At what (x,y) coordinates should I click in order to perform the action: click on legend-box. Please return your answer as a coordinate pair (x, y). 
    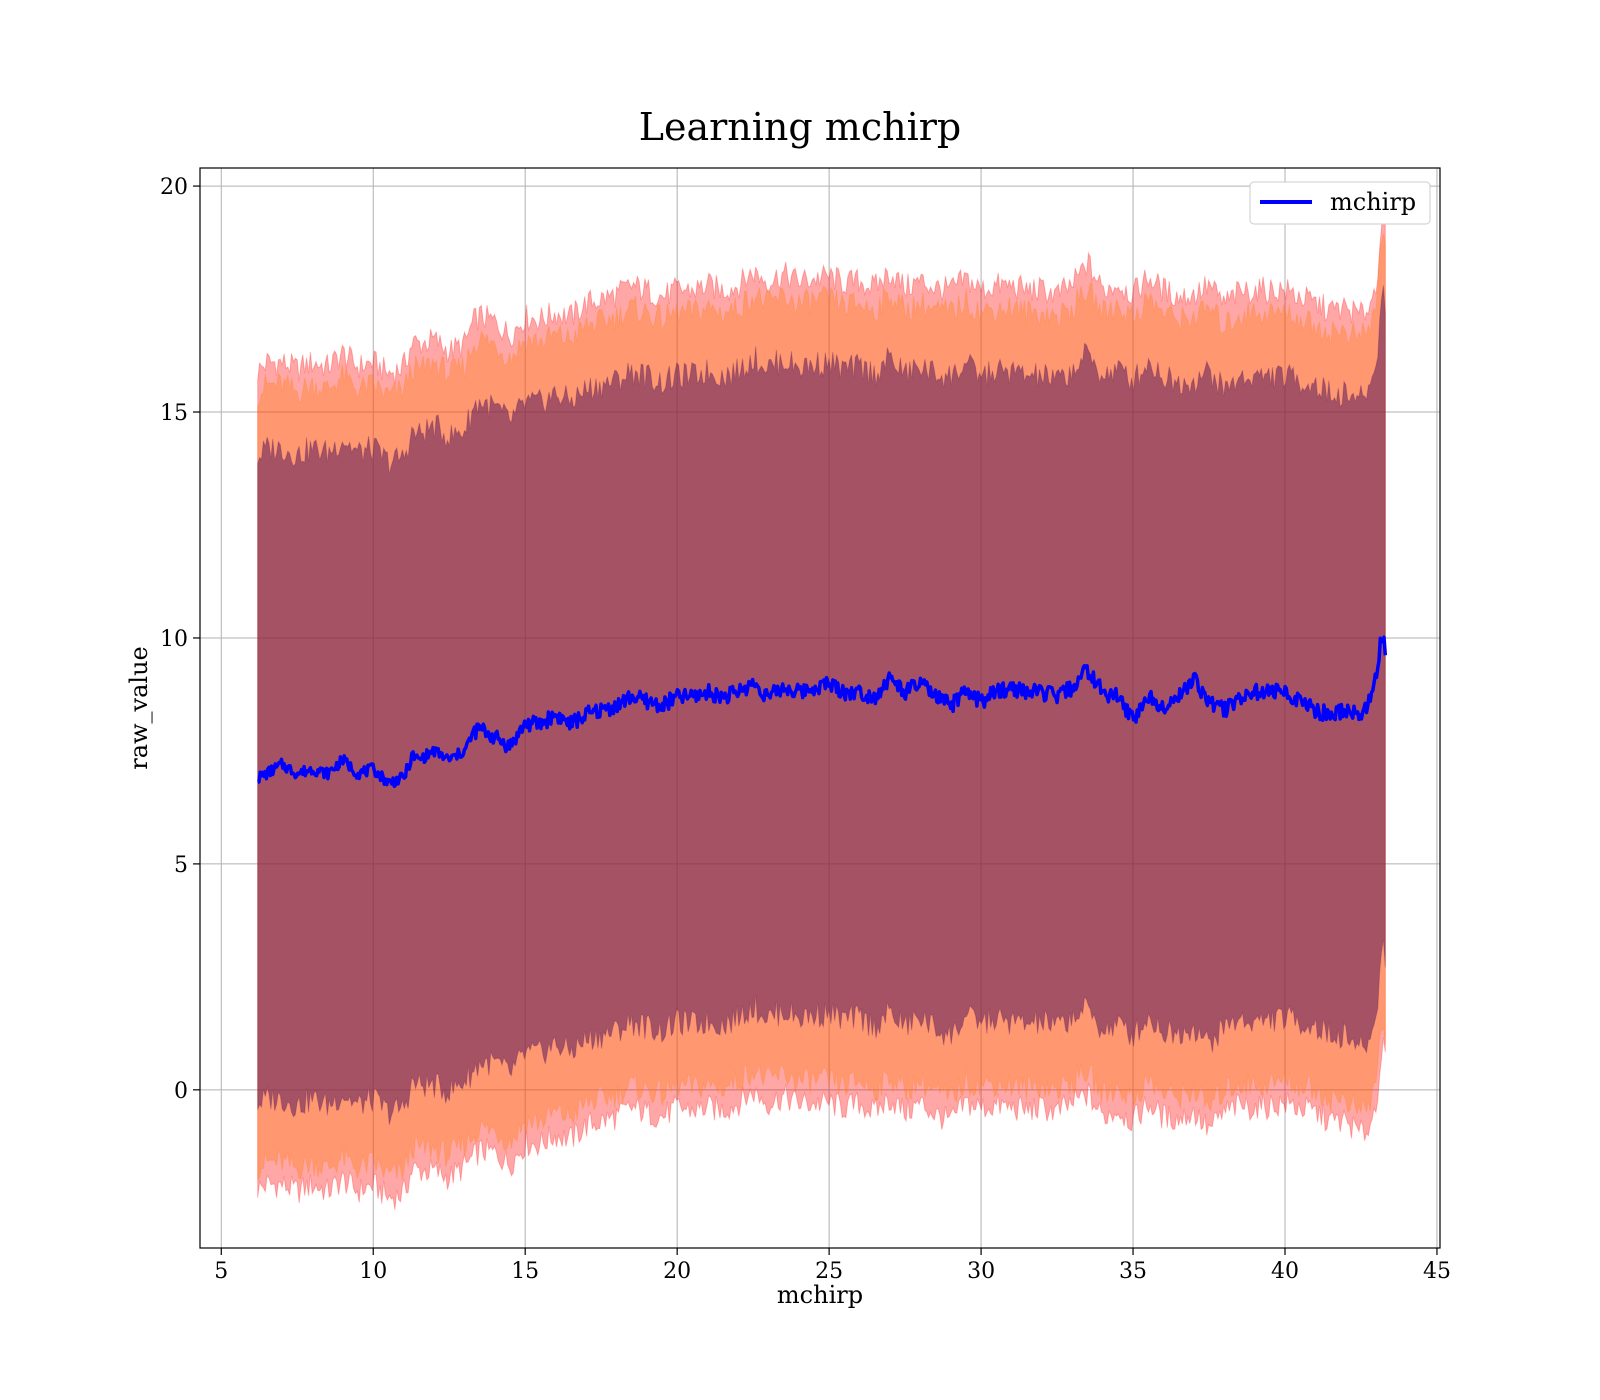
    Looking at the image, I should click on (1340, 203).